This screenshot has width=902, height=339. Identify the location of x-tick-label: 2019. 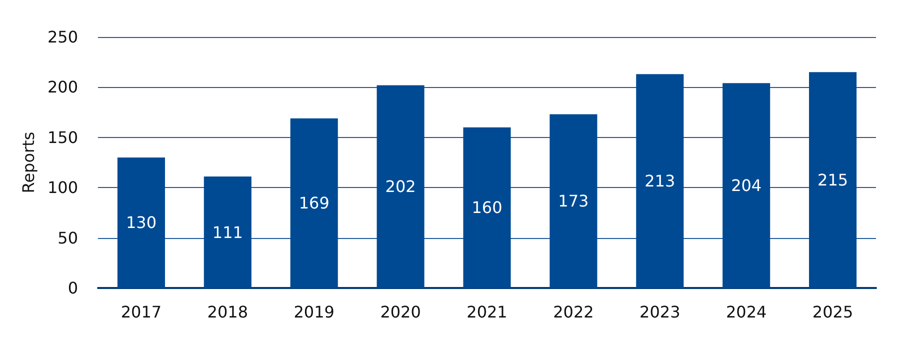
(314, 312).